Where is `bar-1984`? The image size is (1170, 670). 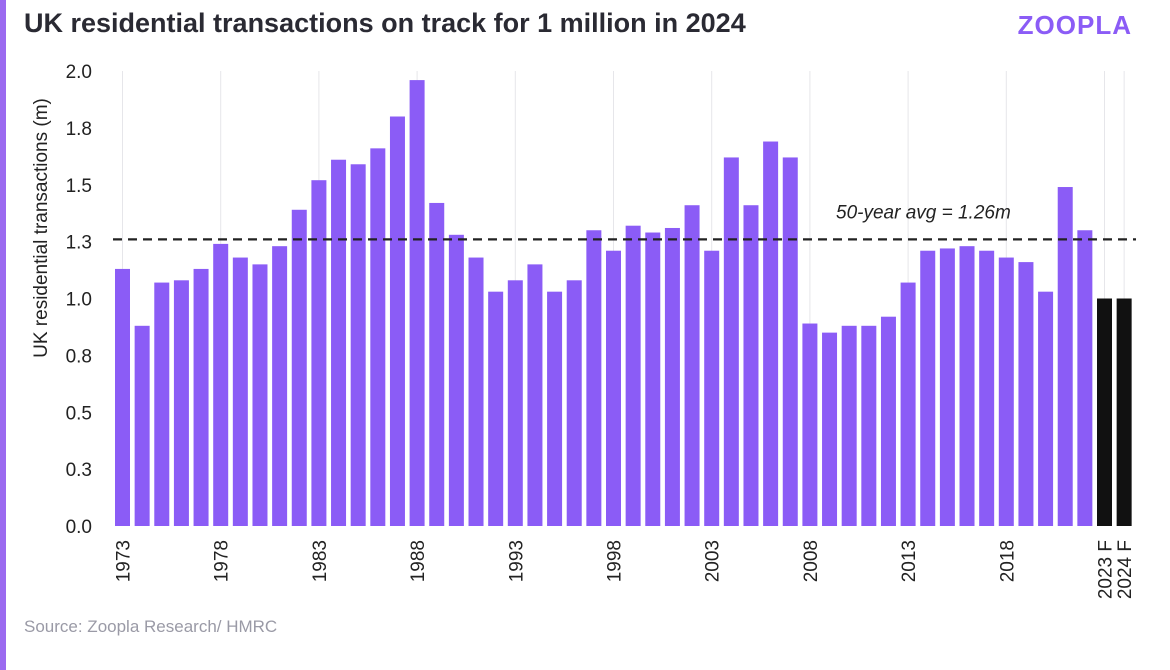
bar-1984 is located at coordinates (339, 342).